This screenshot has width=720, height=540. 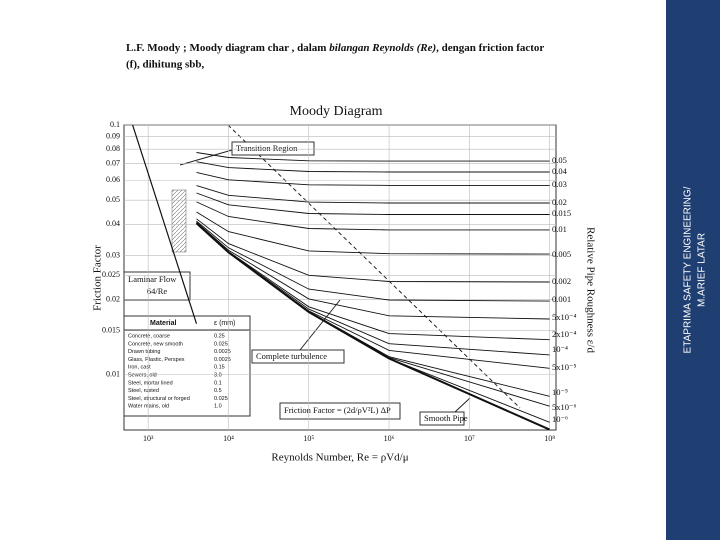 I want to click on y-axis-label: Friction Factor, so click(x=98, y=278).